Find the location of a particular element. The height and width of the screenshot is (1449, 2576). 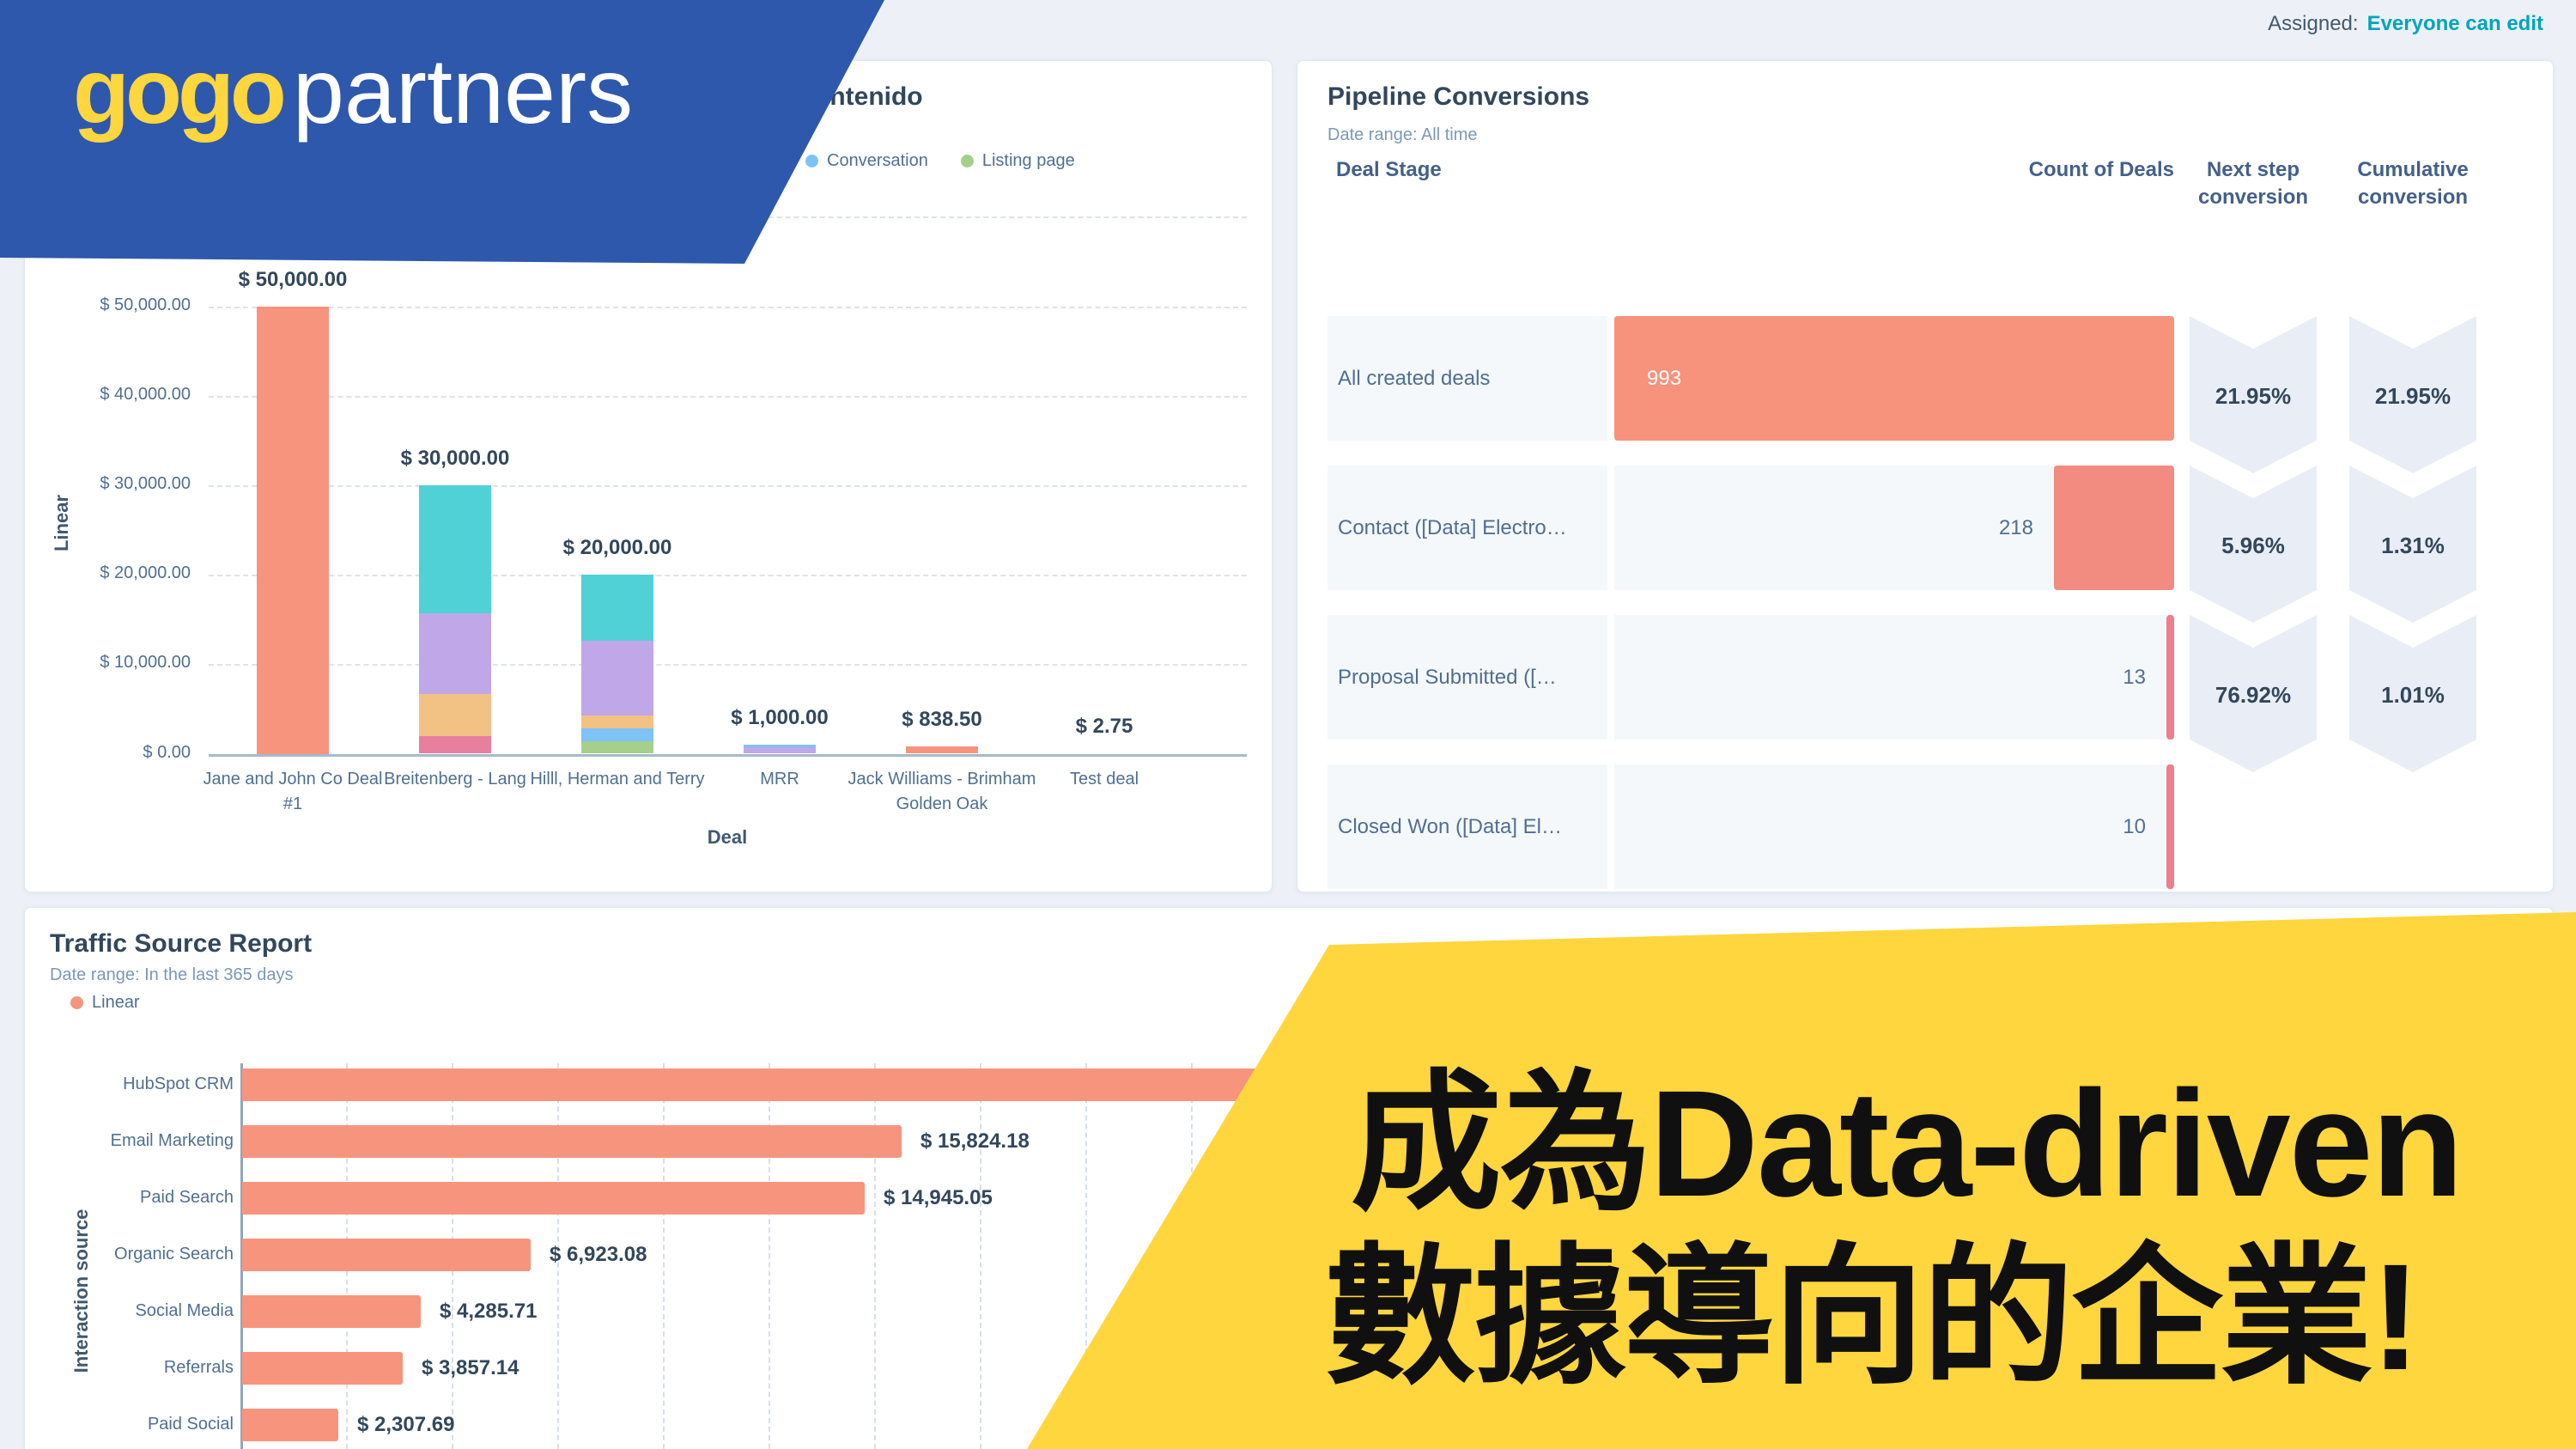

traffic-legend-dot-icon is located at coordinates (77, 1002).